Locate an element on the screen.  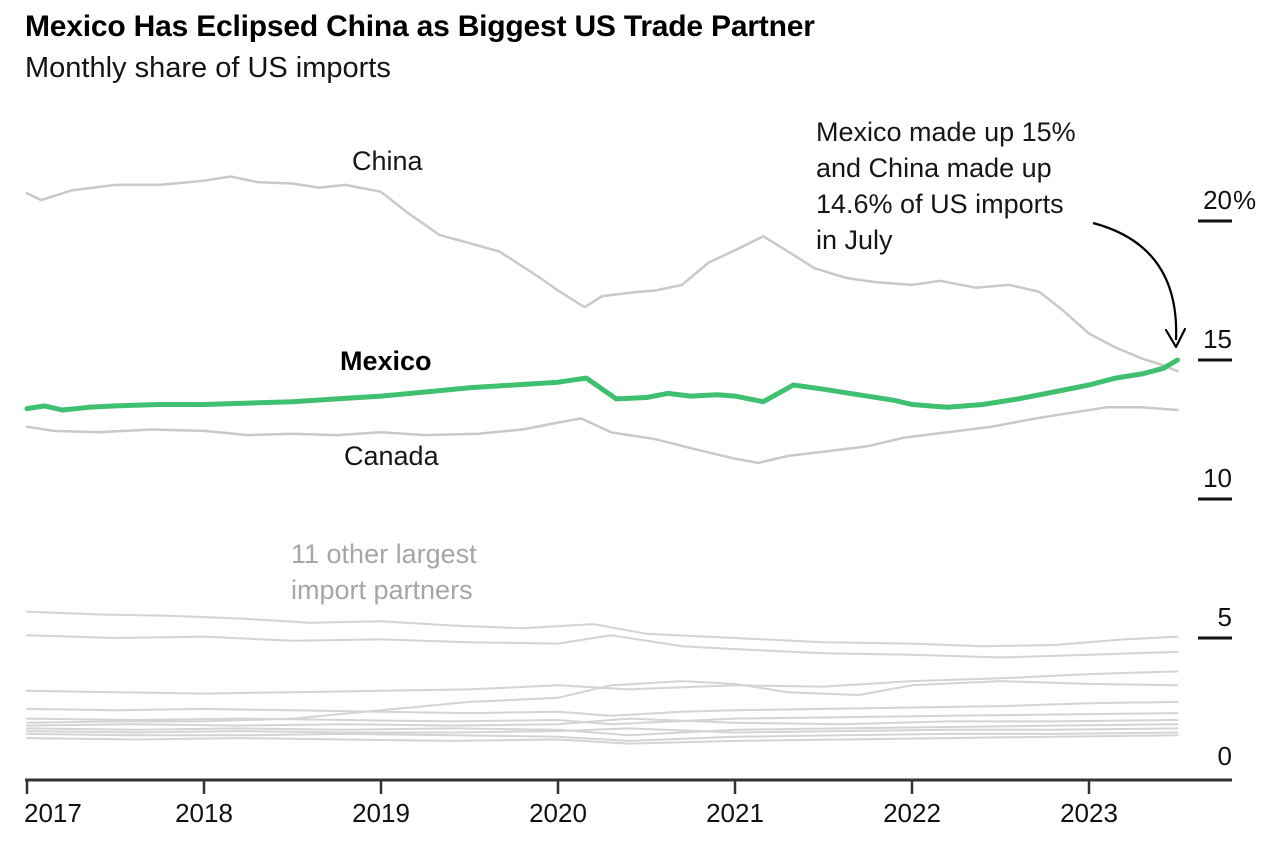
series-line-canada is located at coordinates (602, 435).